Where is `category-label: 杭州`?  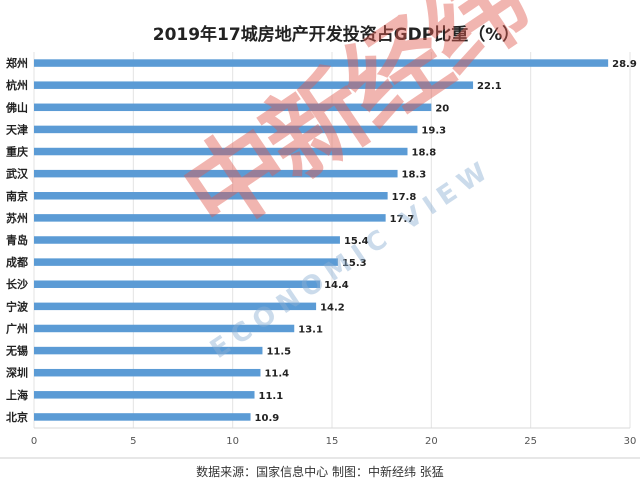
category-label: 杭州 is located at coordinates (17, 85).